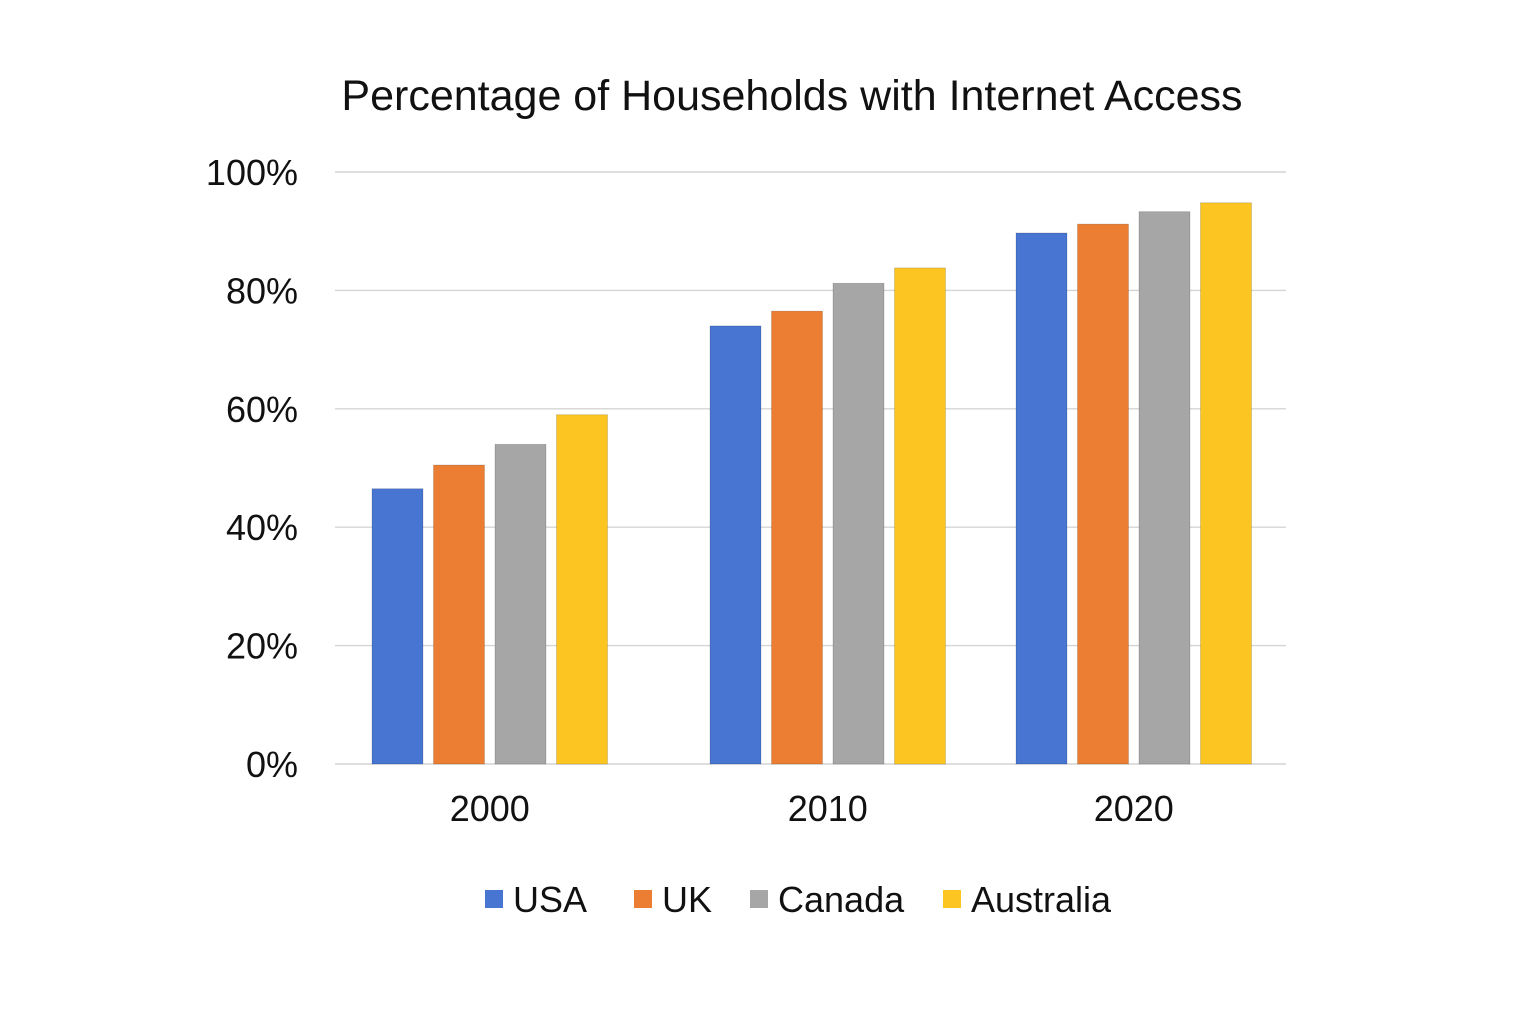 This screenshot has width=1536, height=1029. What do you see at coordinates (262, 409) in the screenshot?
I see `y-tick-label: 60%` at bounding box center [262, 409].